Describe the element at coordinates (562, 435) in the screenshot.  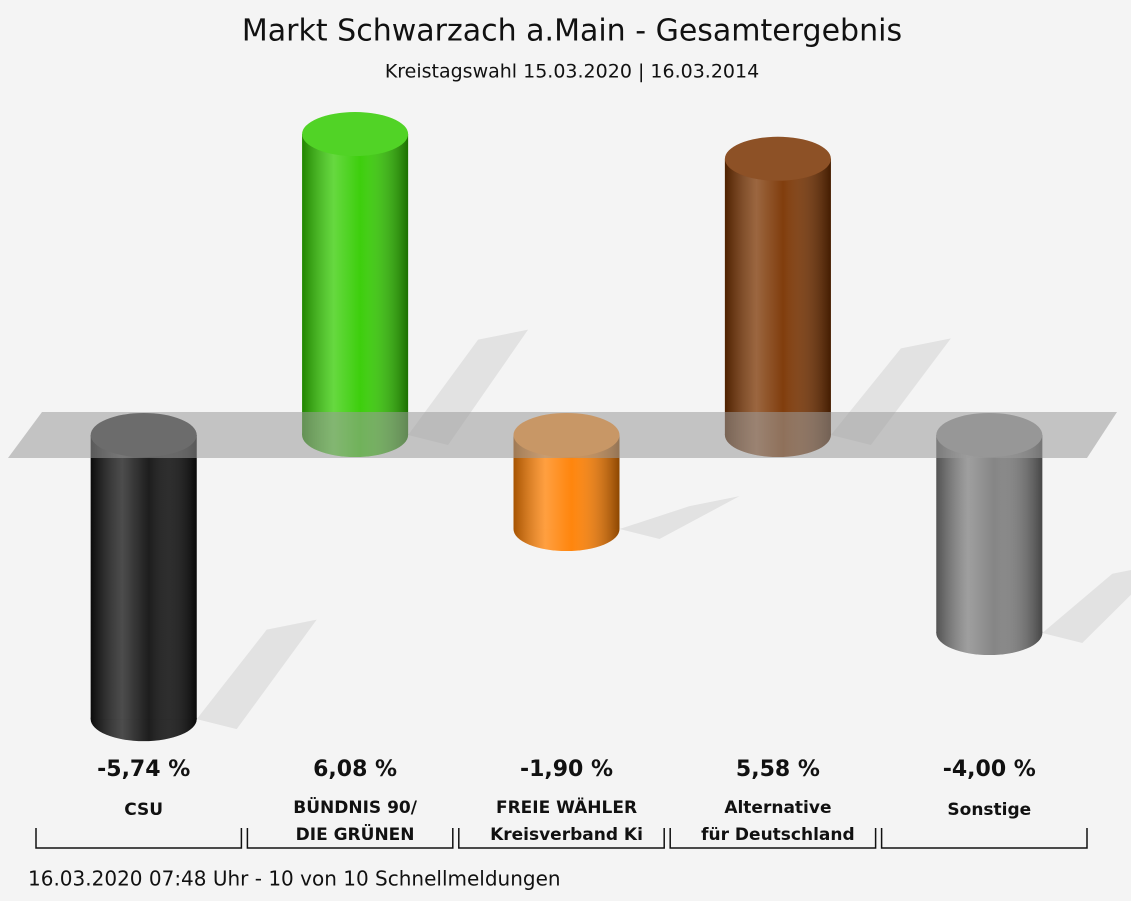
I see `zero-plane` at that location.